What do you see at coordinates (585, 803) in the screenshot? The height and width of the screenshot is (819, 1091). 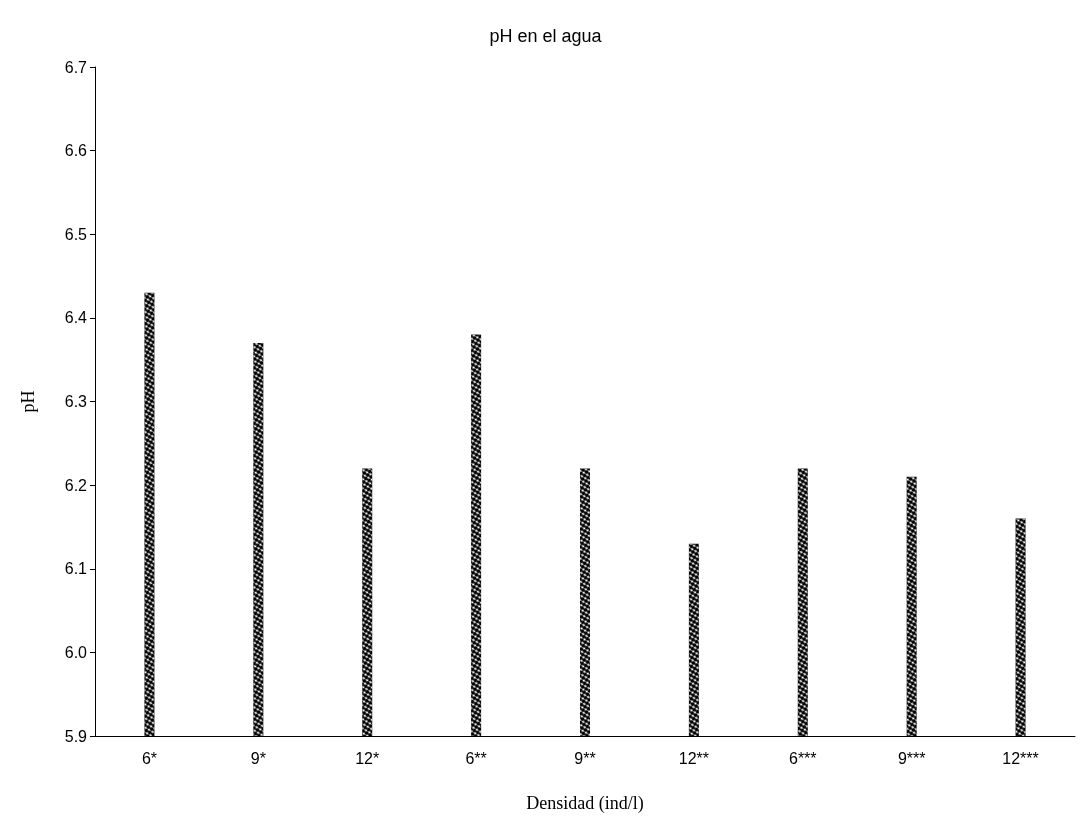 I see `x-axis-title: Densidad (ind/l)` at bounding box center [585, 803].